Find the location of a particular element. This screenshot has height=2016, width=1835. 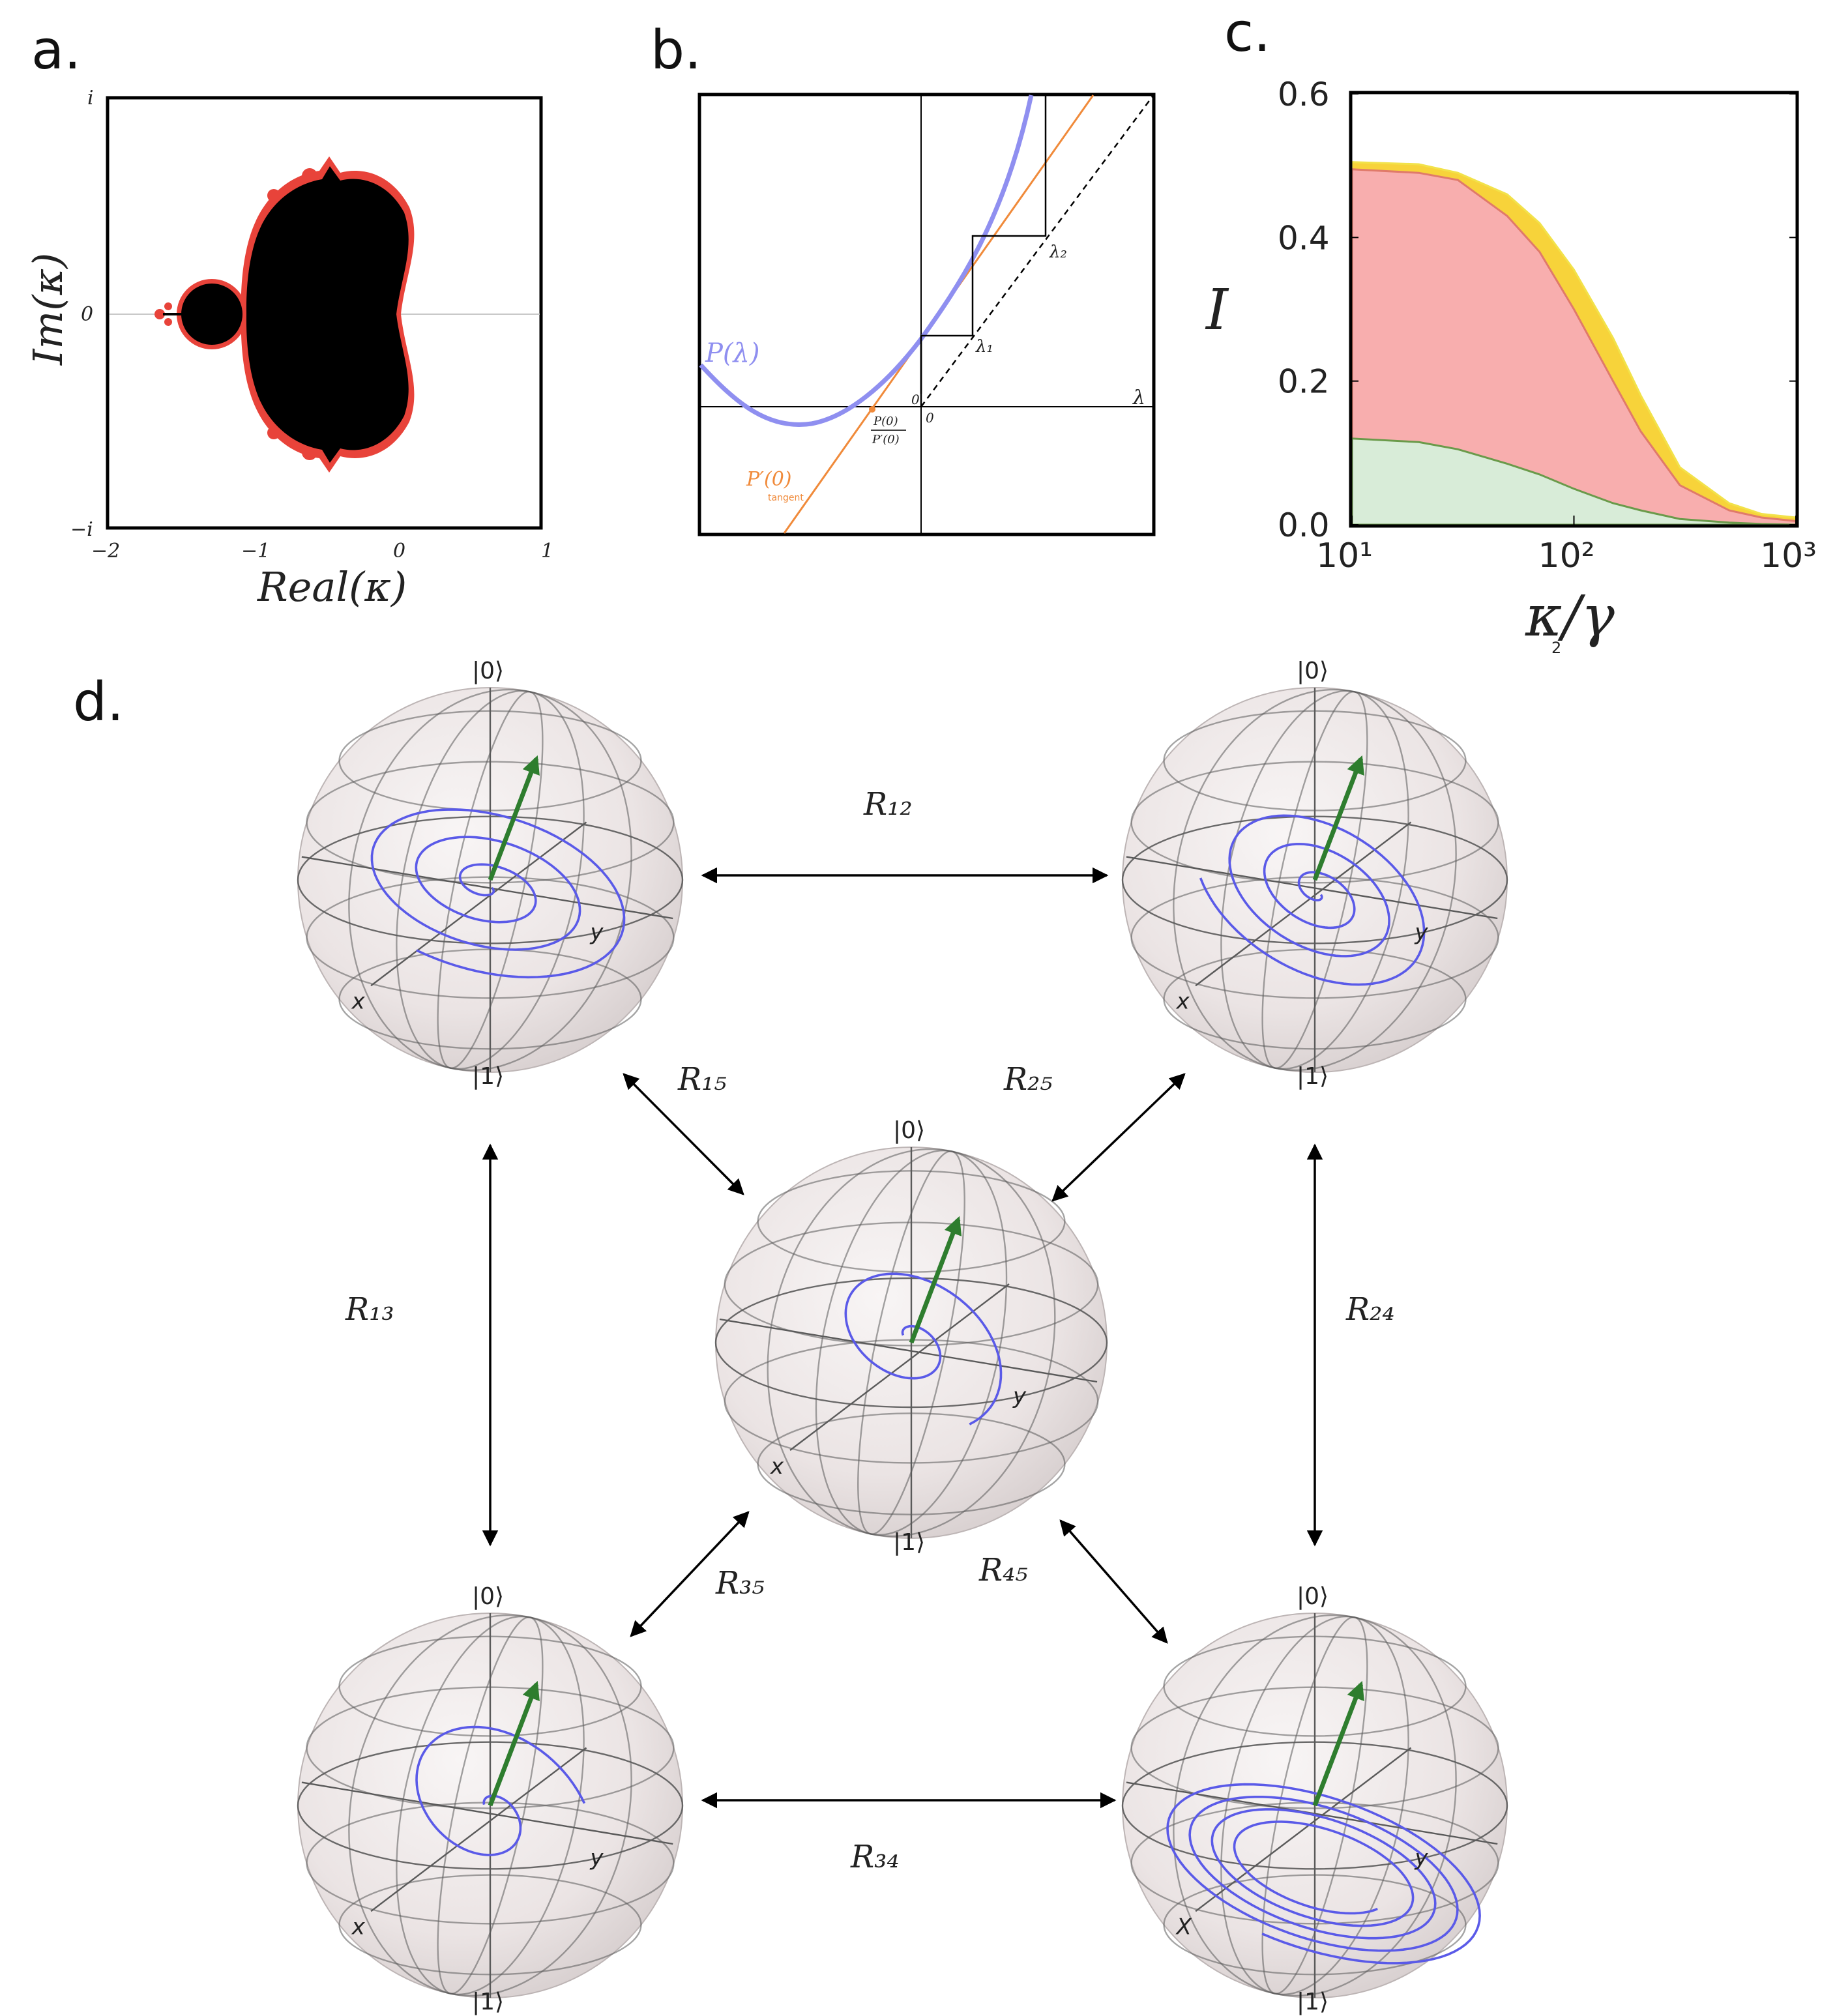

chart-xlabel-subscript: 2 is located at coordinates (1556, 648).